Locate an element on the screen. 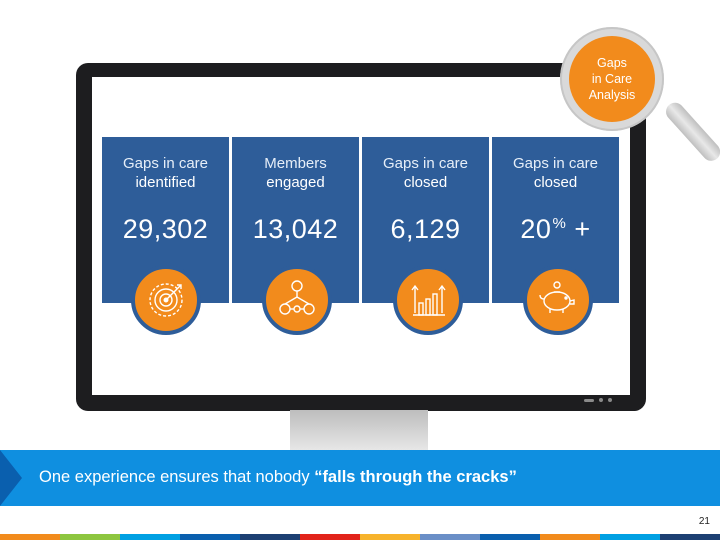 This screenshot has height=540, width=720. stat-card-gaps-closed-percent: Gaps in care closed 20% + is located at coordinates (555, 220).